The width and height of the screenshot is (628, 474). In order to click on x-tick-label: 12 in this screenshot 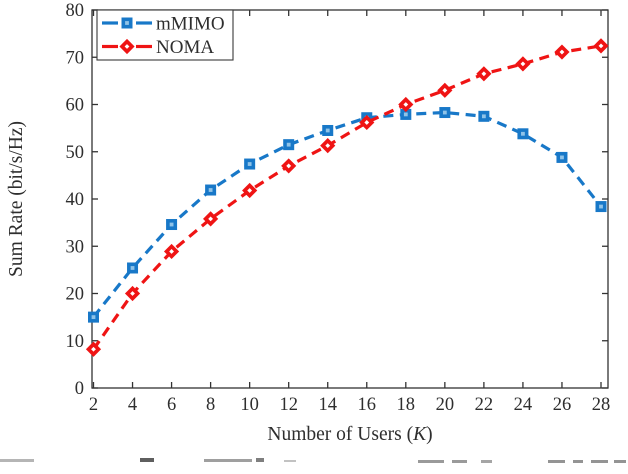, I will do `click(288, 405)`.